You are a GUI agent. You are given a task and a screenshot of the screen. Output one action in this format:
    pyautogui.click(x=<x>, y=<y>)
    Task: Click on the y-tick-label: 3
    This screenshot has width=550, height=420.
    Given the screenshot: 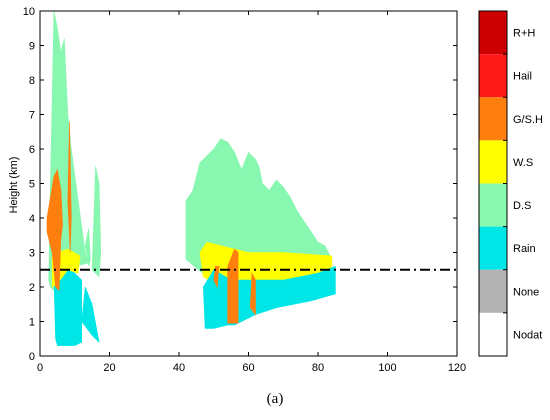 What is the action you would take?
    pyautogui.click(x=32, y=254)
    